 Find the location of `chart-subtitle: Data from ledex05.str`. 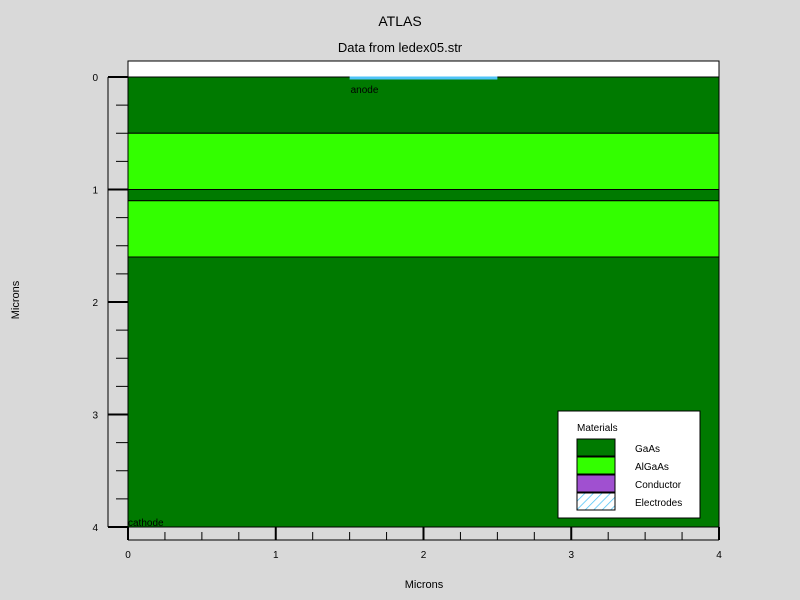

chart-subtitle: Data from ledex05.str is located at coordinates (400, 47).